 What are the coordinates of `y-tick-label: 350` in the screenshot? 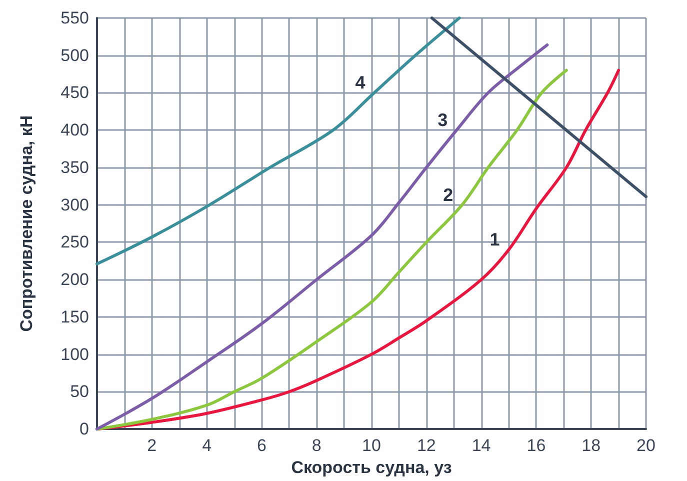 It's located at (74, 167).